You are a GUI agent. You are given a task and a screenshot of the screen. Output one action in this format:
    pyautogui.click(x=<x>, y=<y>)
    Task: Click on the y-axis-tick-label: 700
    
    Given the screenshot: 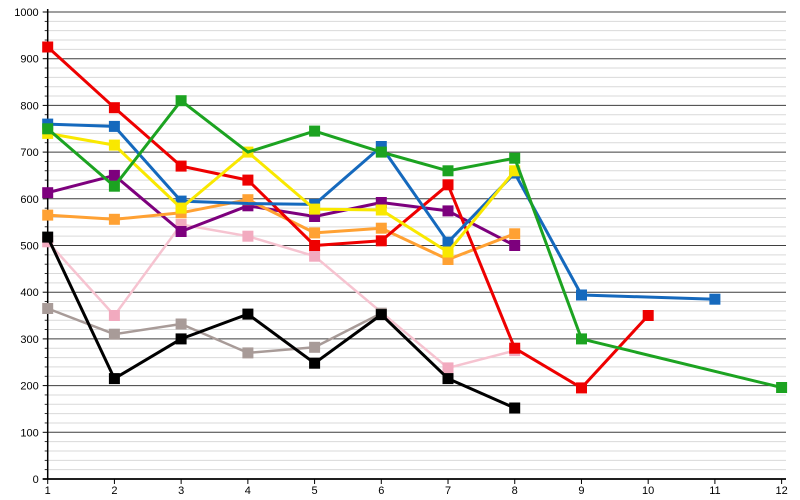 What is the action you would take?
    pyautogui.click(x=29, y=153)
    